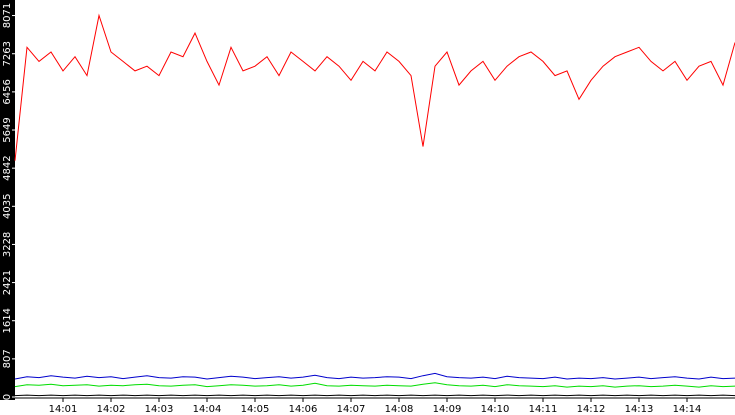 This screenshot has height=415, width=735. I want to click on x-tick-label: 14:09, so click(447, 409).